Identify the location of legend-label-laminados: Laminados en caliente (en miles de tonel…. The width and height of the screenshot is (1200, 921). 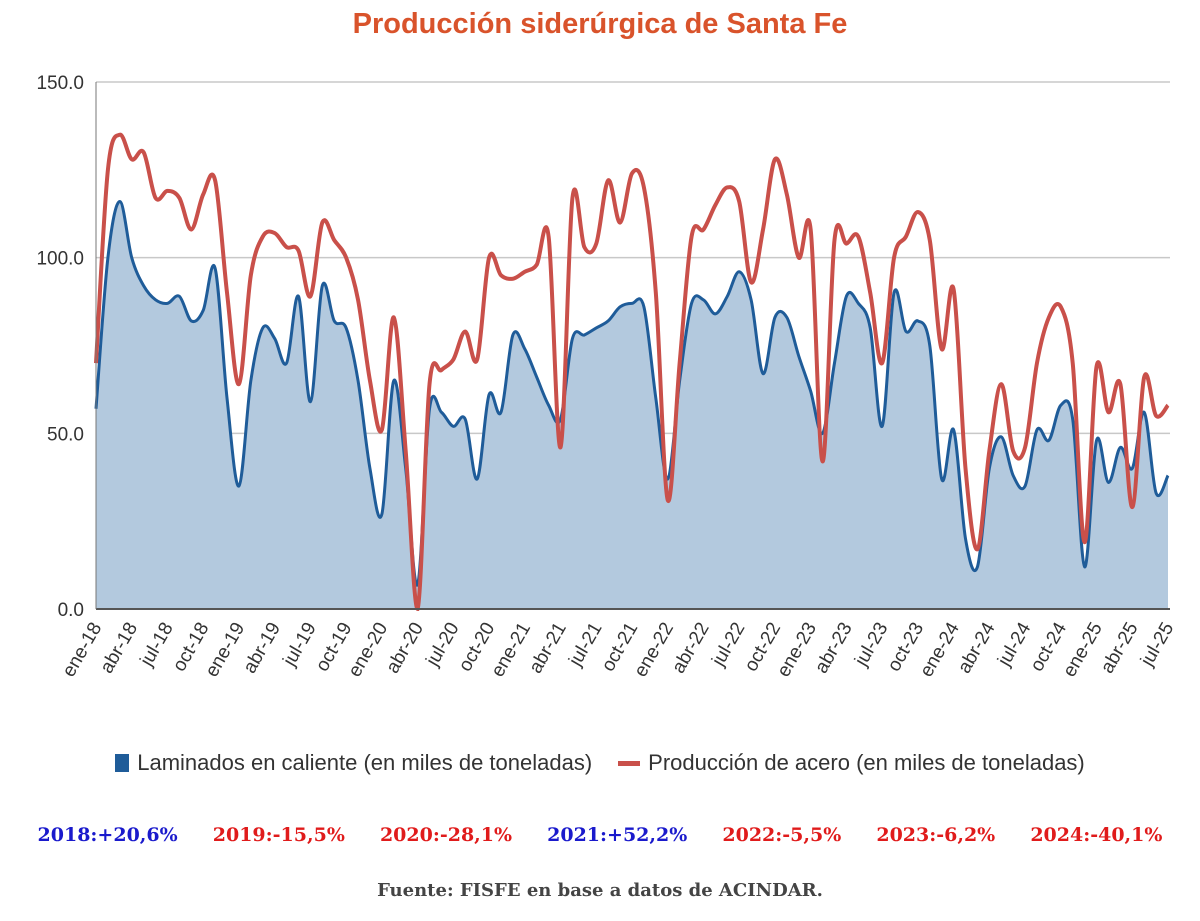
(365, 762).